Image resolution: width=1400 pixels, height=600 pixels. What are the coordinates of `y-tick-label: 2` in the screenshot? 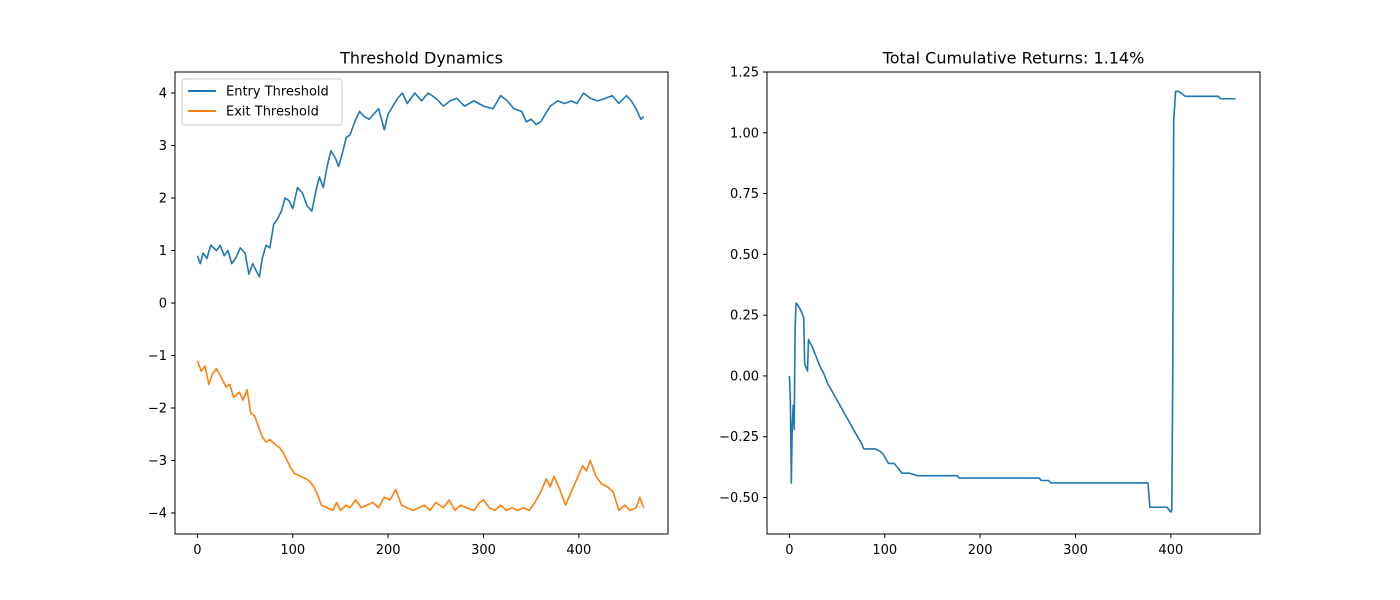 It's located at (163, 199).